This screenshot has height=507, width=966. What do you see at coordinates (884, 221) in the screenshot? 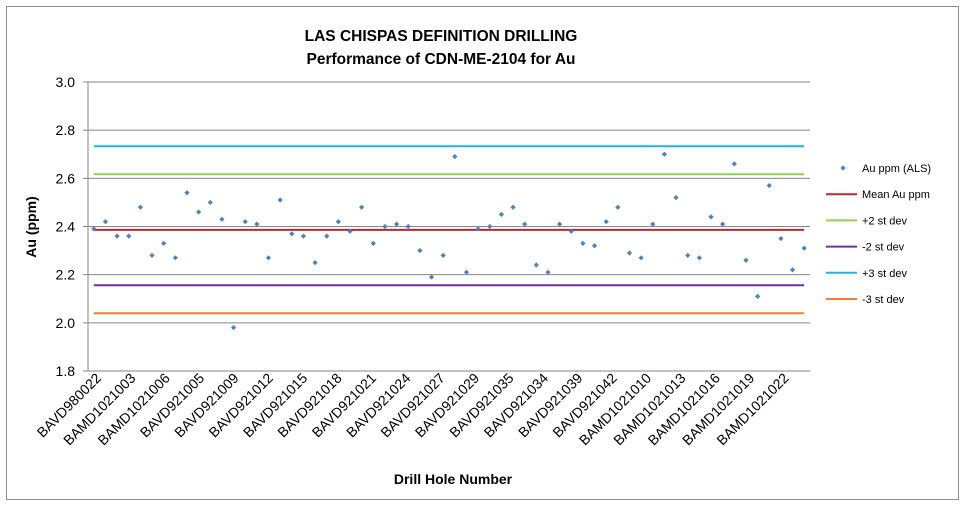
I see `legend-label: +2 st dev` at bounding box center [884, 221].